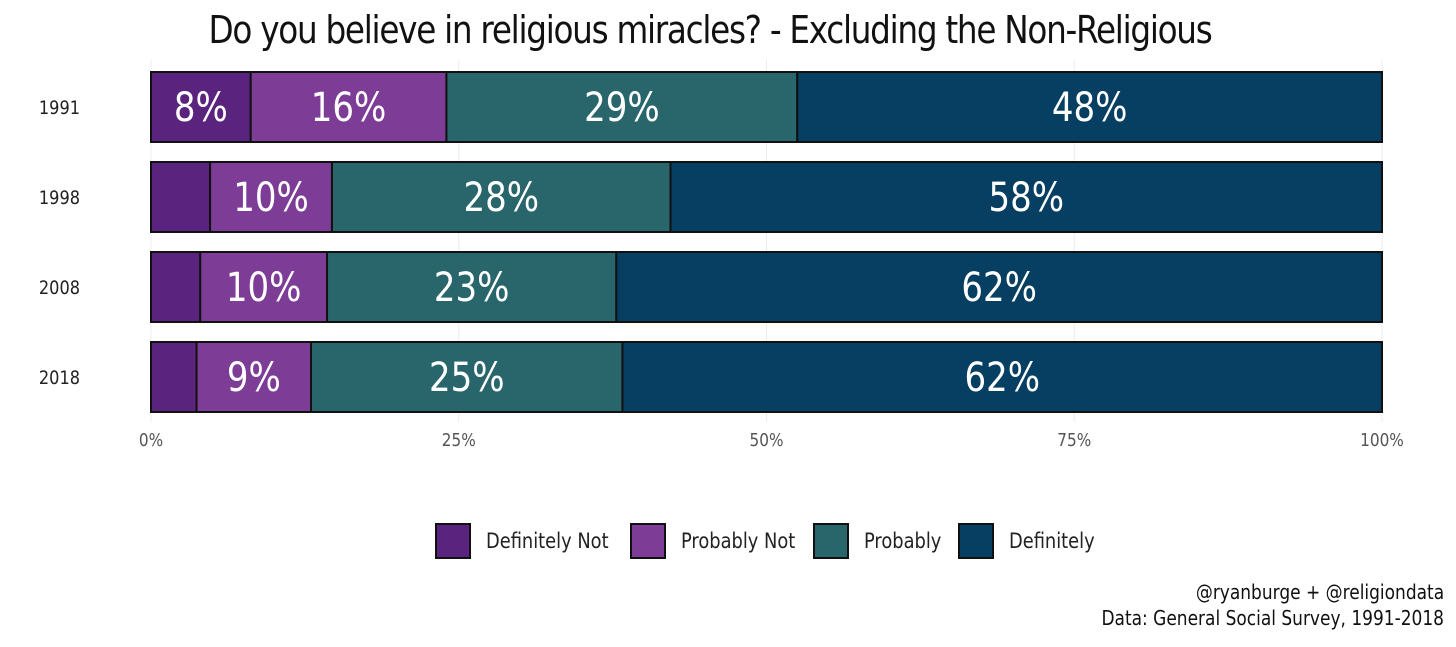 This screenshot has height=647, width=1456. Describe the element at coordinates (547, 541) in the screenshot. I see `legend-label: Definitely Not` at that location.